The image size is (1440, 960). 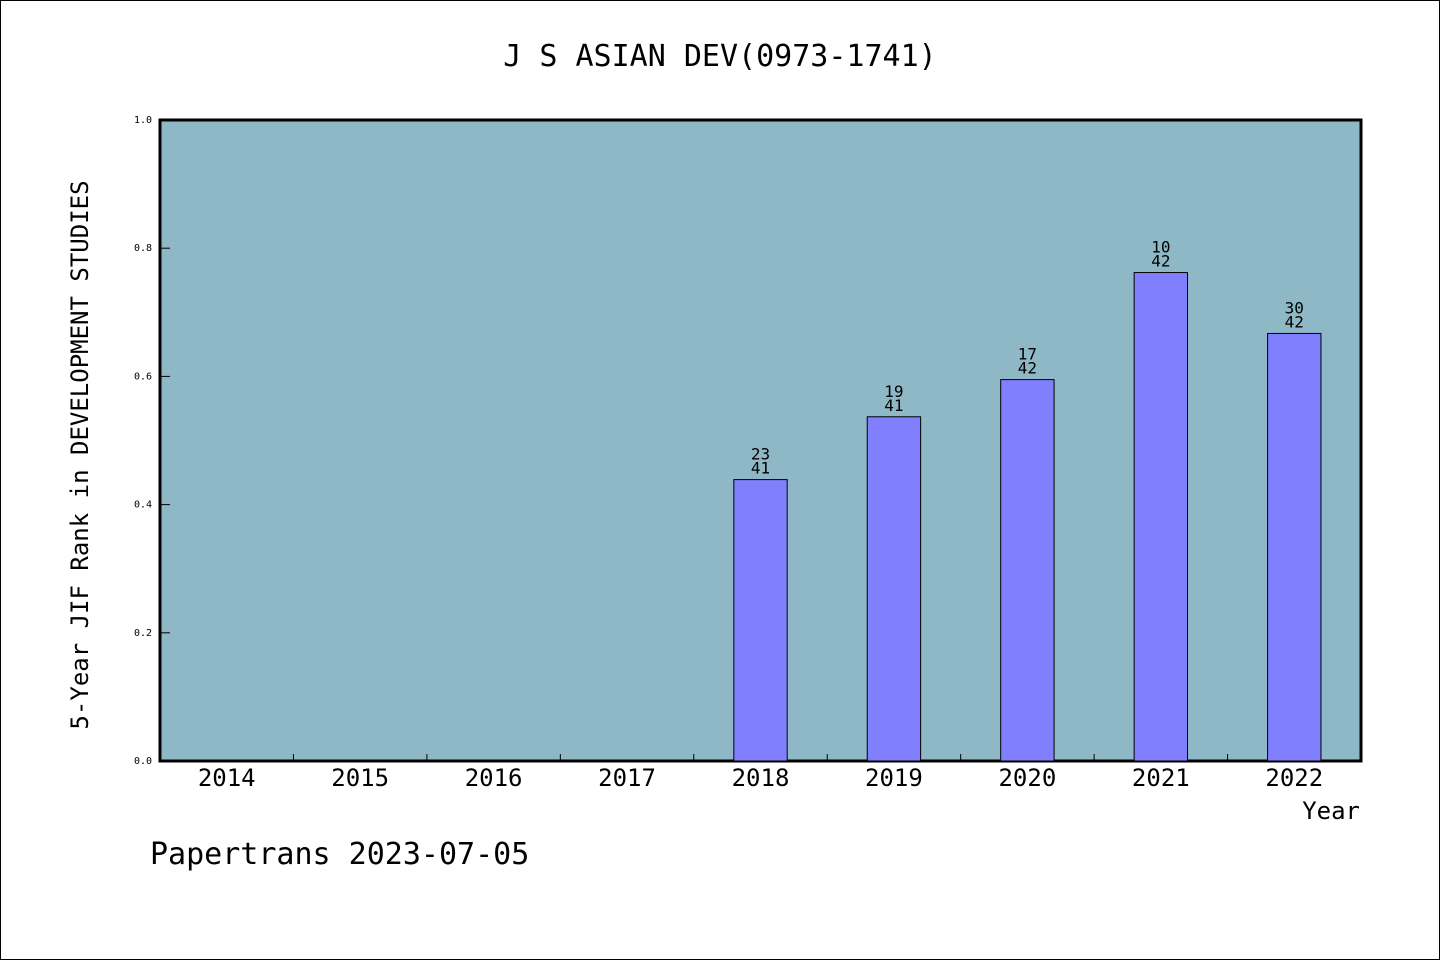 I want to click on x-axis-label: Year, so click(x=1331, y=811).